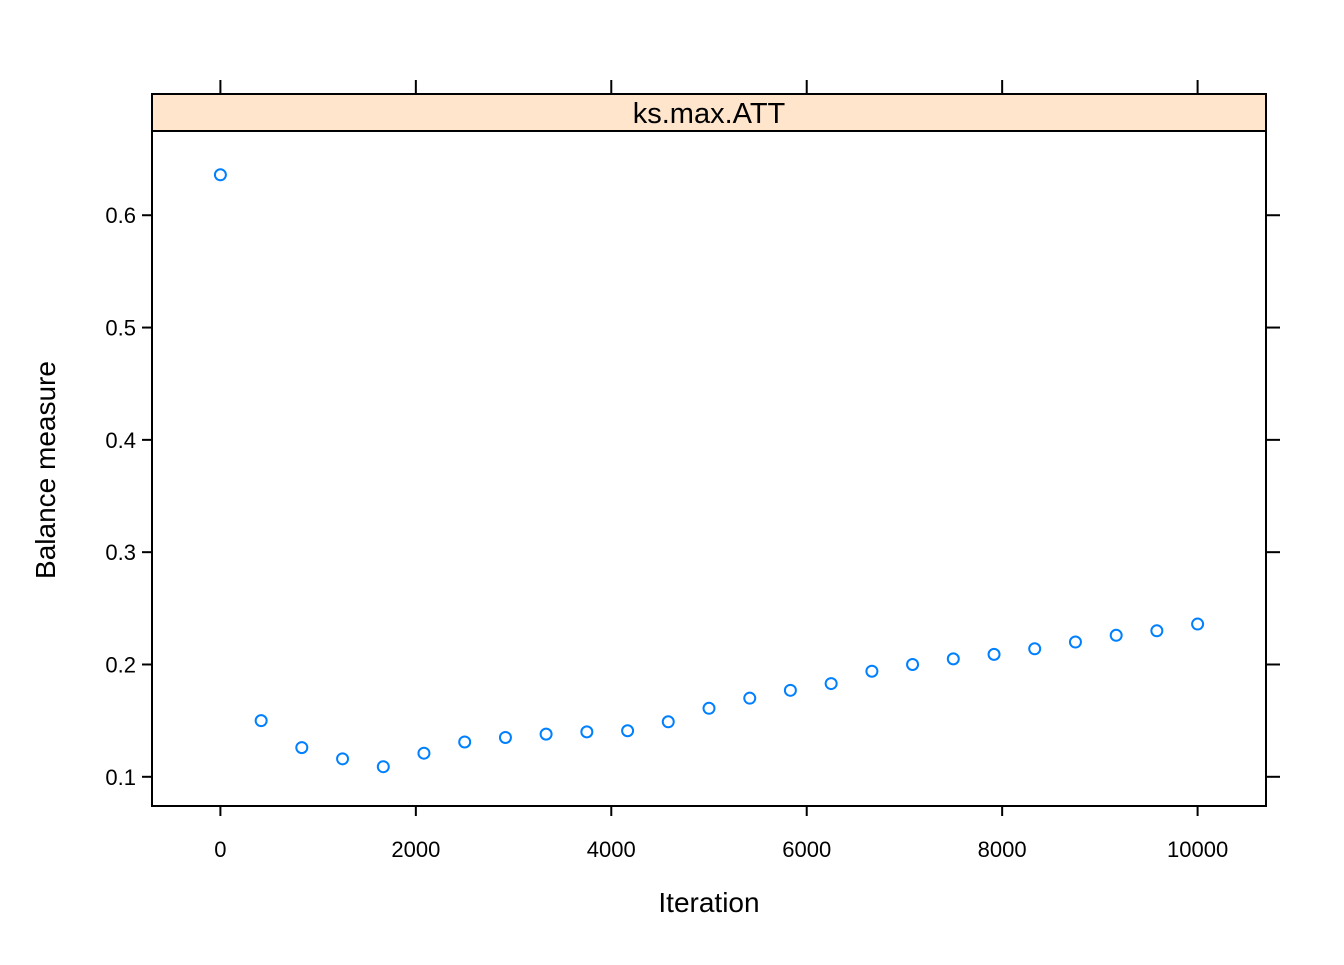  I want to click on strip-title: ks.max.ATT, so click(709, 114).